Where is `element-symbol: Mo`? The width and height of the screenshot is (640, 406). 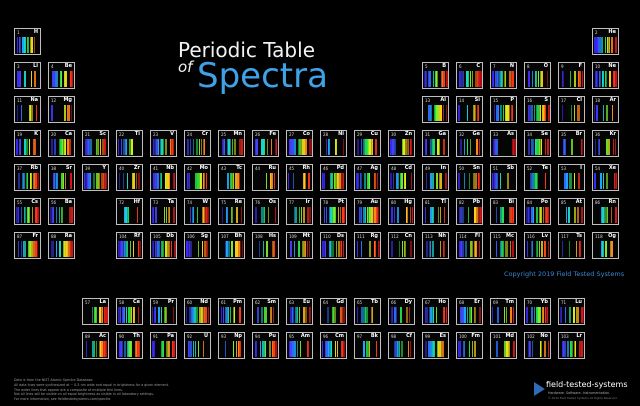
element-symbol: Mo is located at coordinates (203, 168).